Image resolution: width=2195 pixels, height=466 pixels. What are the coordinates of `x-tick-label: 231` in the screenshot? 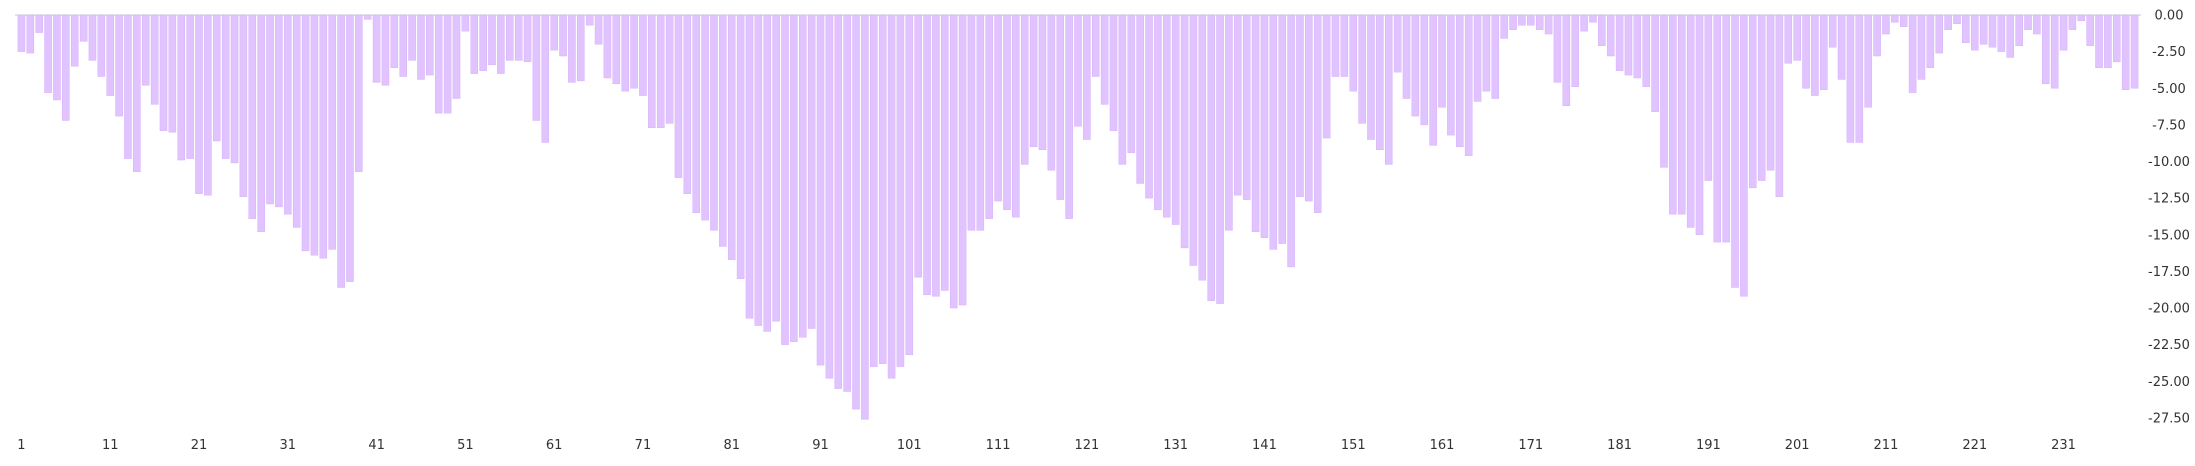 It's located at (2063, 445).